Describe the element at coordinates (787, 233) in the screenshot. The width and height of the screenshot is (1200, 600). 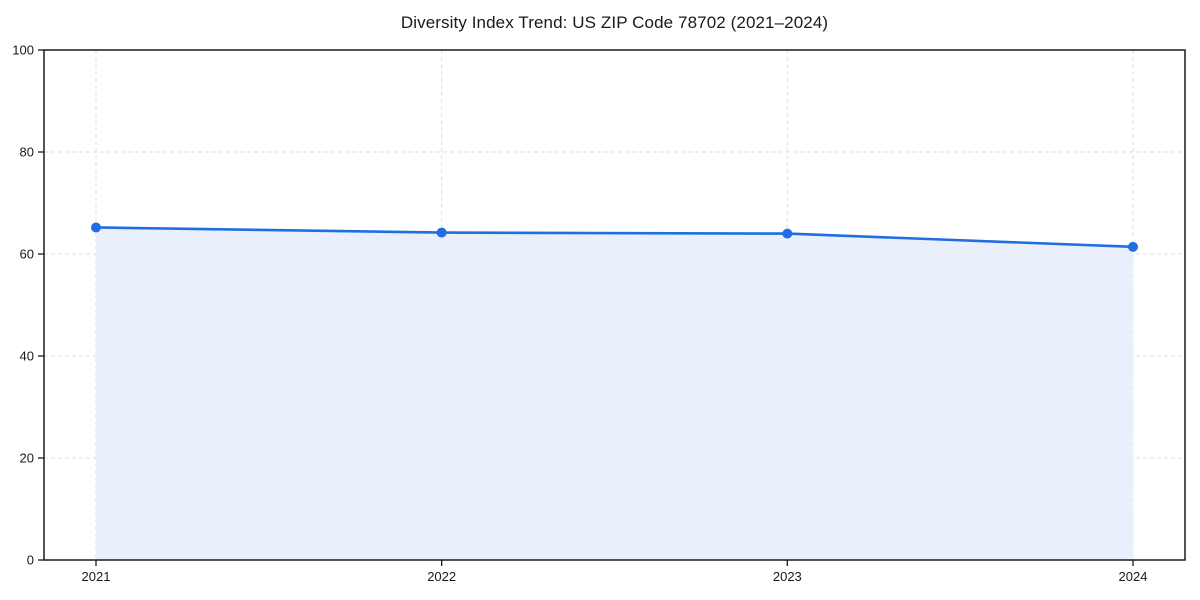
I see `data-point-2023` at that location.